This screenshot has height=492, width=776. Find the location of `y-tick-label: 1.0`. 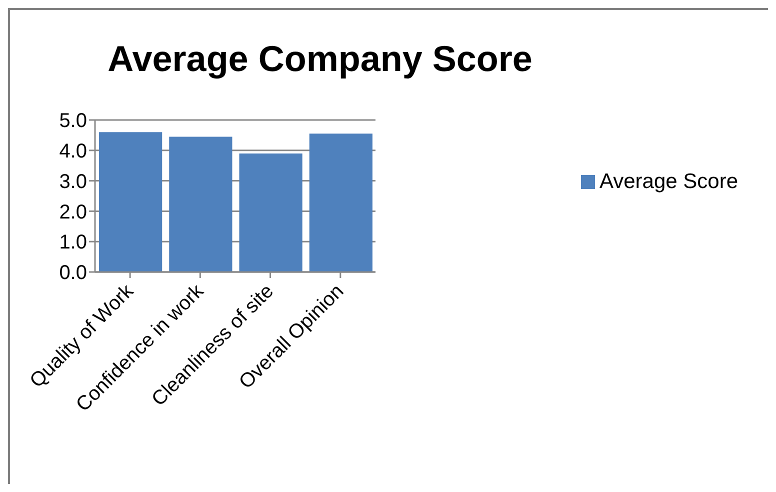

y-tick-label: 1.0 is located at coordinates (73, 243).